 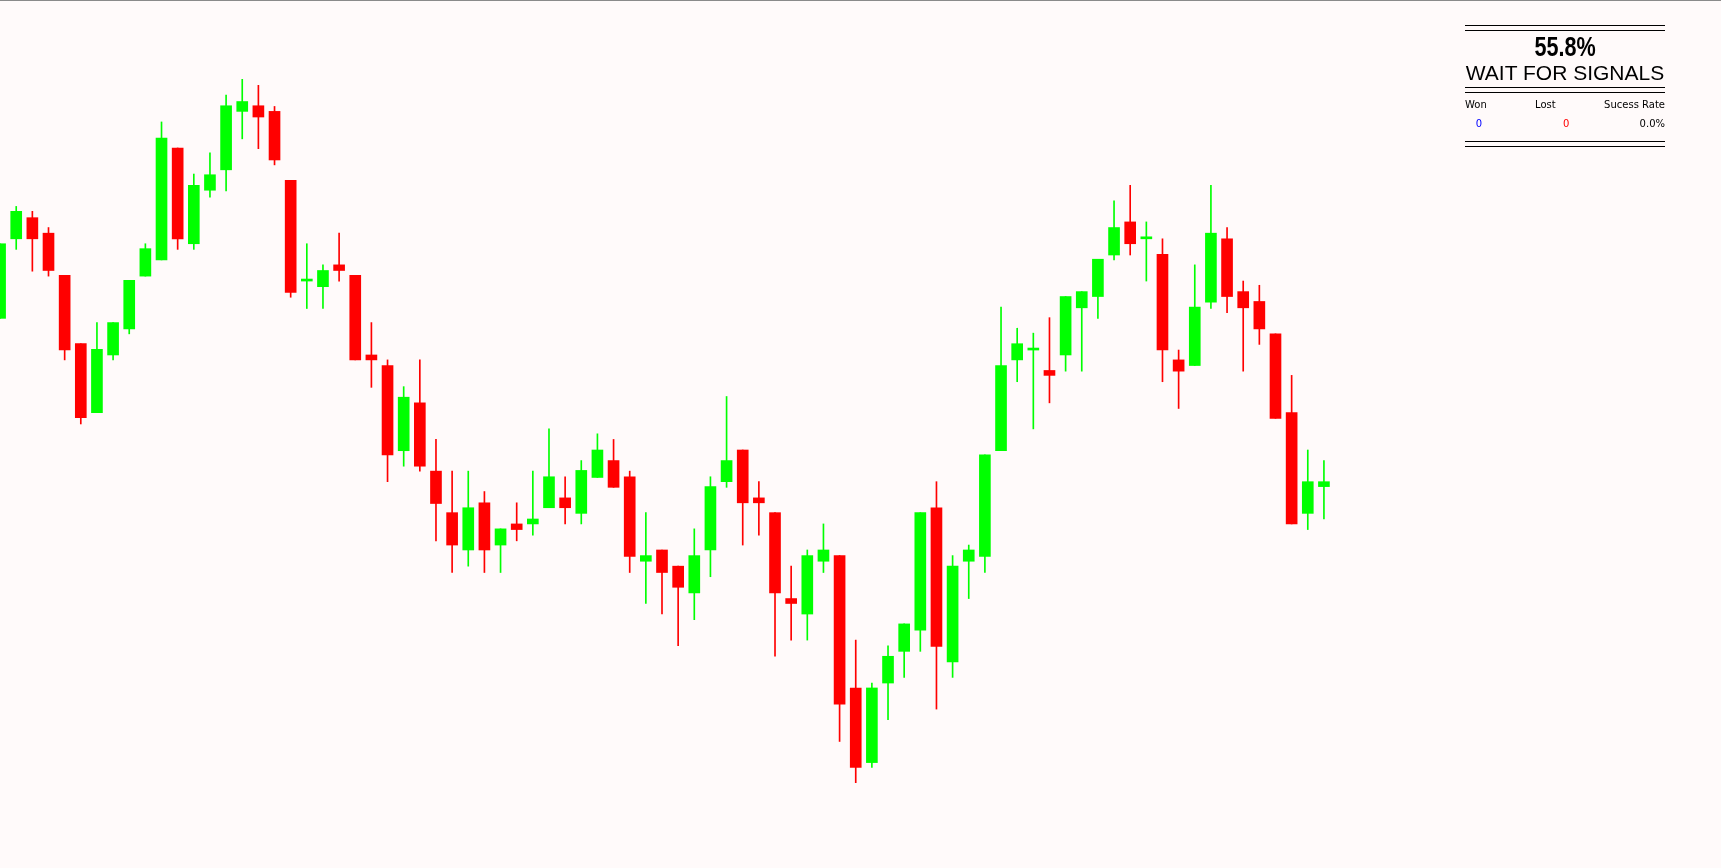 I want to click on text: WAIT FOR SIGNALS, so click(x=1565, y=73).